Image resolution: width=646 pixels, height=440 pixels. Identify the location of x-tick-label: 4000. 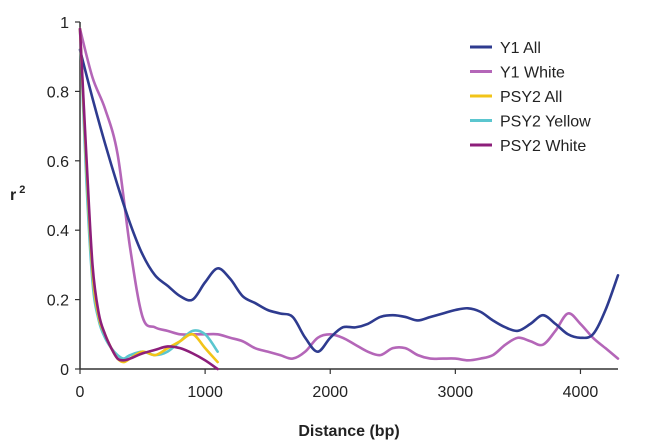
(581, 392).